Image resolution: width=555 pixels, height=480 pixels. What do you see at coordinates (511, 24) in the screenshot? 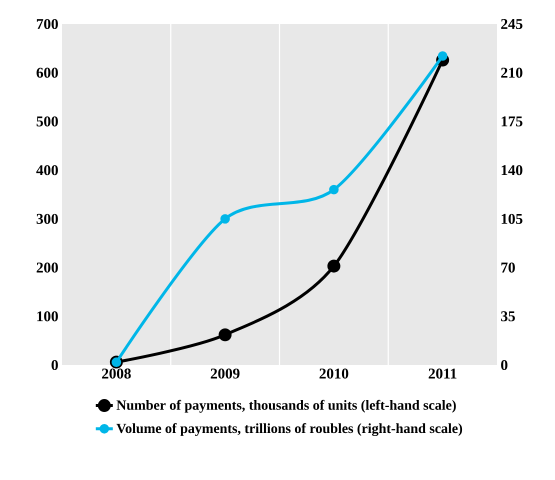
I see `y2-tick-label: 245` at bounding box center [511, 24].